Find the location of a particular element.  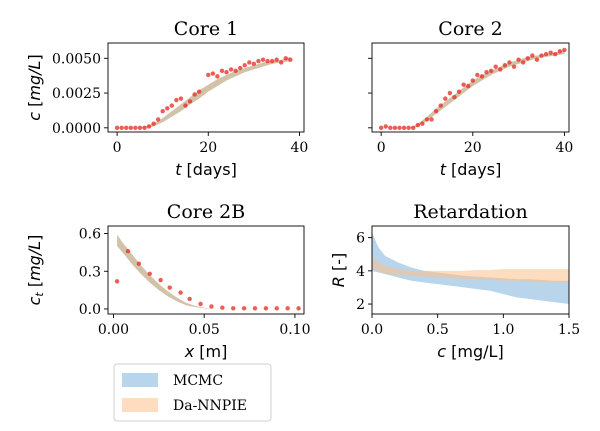

y-tick-label: 0.0050 is located at coordinates (76, 59).